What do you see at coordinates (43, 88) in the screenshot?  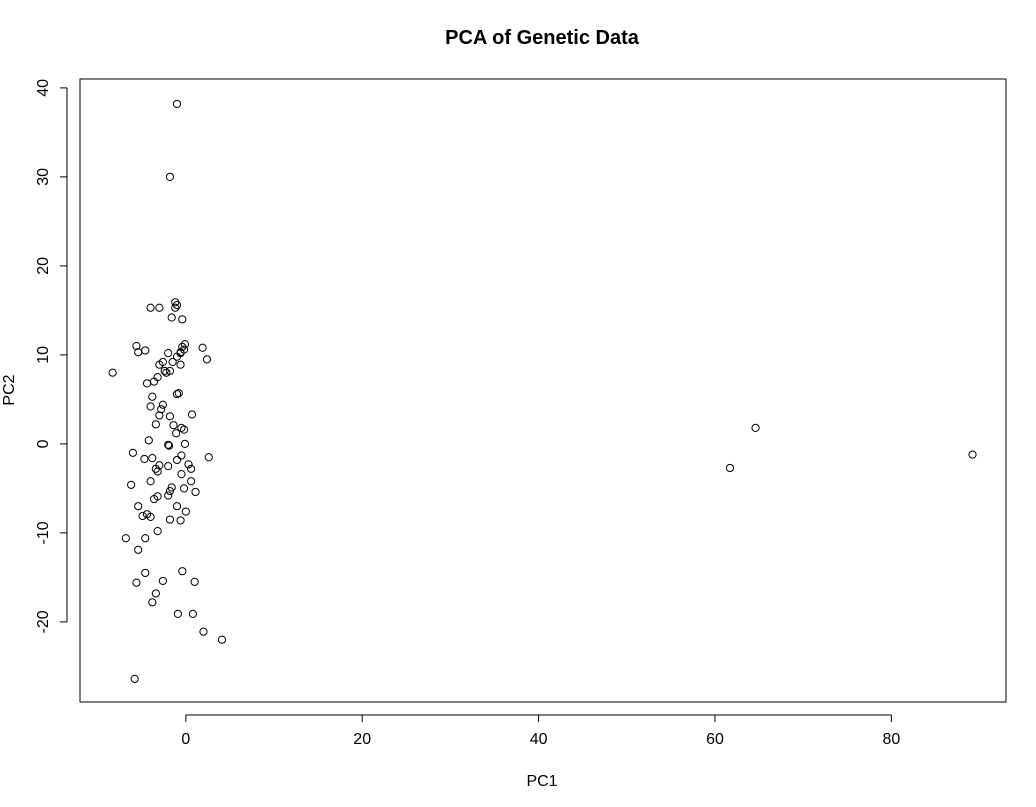 I see `y-tick-label: 40` at bounding box center [43, 88].